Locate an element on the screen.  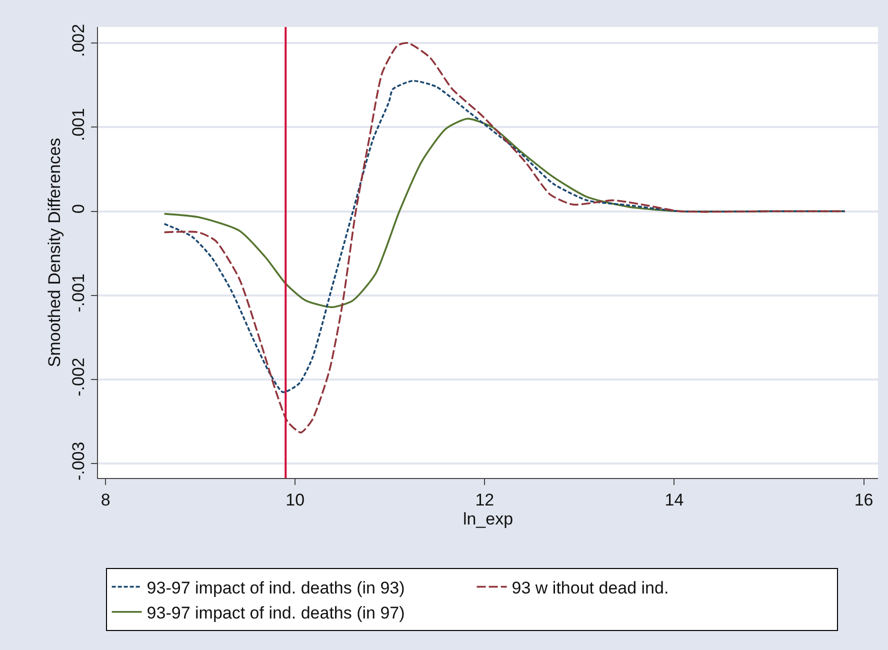
x-tick-label: 12 is located at coordinates (484, 500).